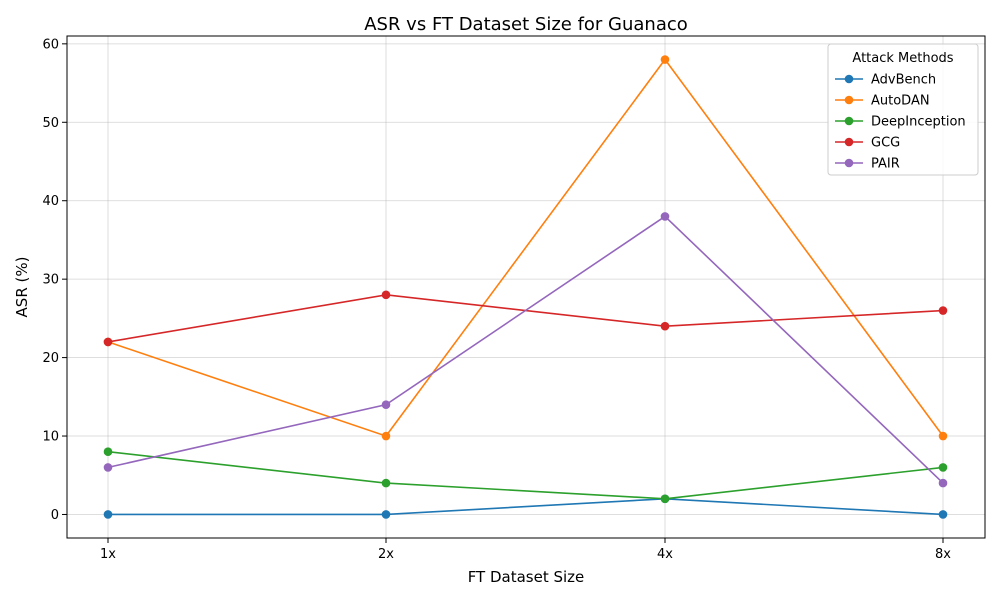  I want to click on chart-title: ASR vs FT Dataset Size for Guanaco, so click(526, 24).